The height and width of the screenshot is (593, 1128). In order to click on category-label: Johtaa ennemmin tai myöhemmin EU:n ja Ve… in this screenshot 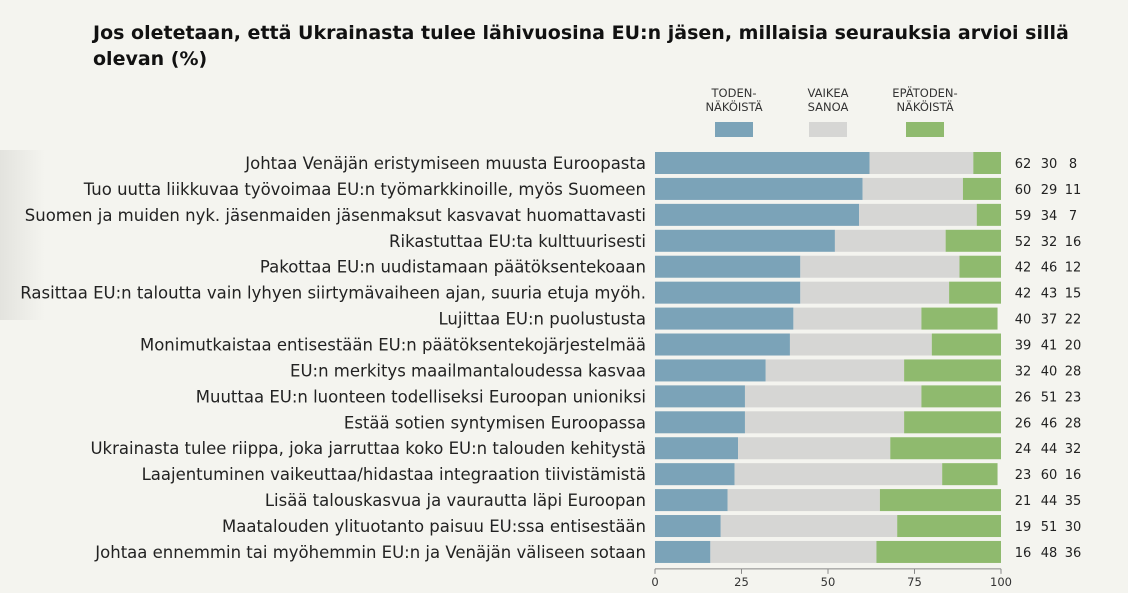, I will do `click(370, 552)`.